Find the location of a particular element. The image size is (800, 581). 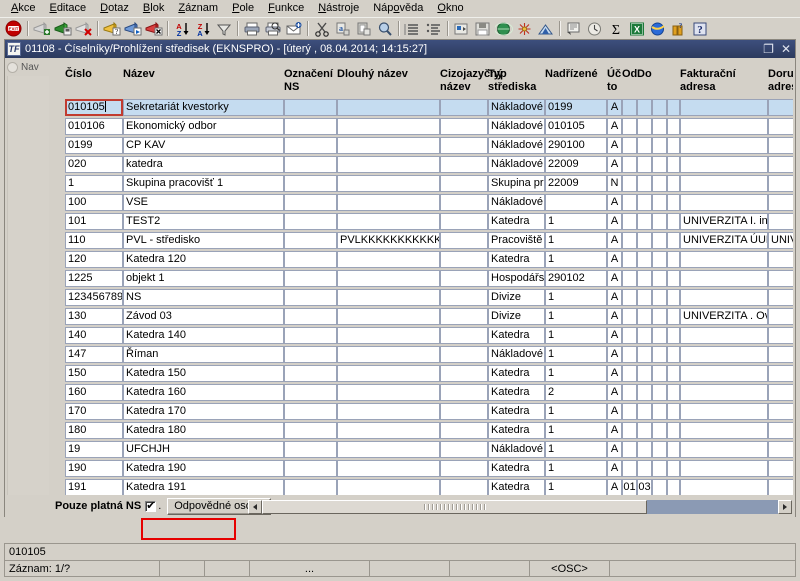

grid-cell-cislo: 010106 is located at coordinates (94, 126).